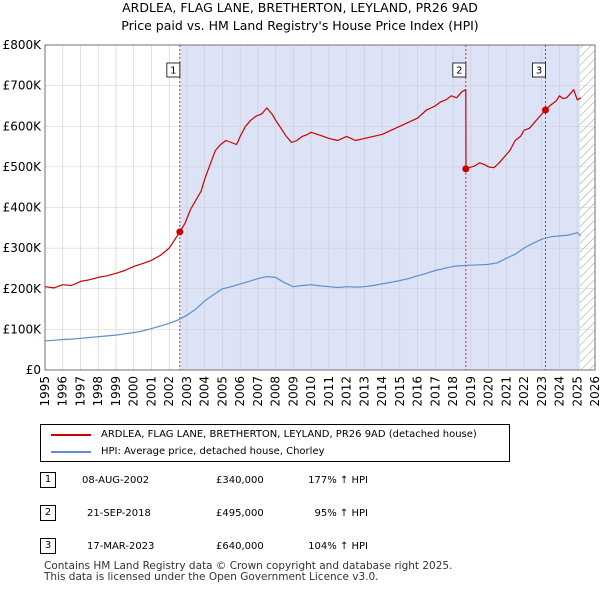 Image resolution: width=600 pixels, height=590 pixels. What do you see at coordinates (524, 391) in the screenshot?
I see `x-tick-label: 2022` at bounding box center [524, 391].